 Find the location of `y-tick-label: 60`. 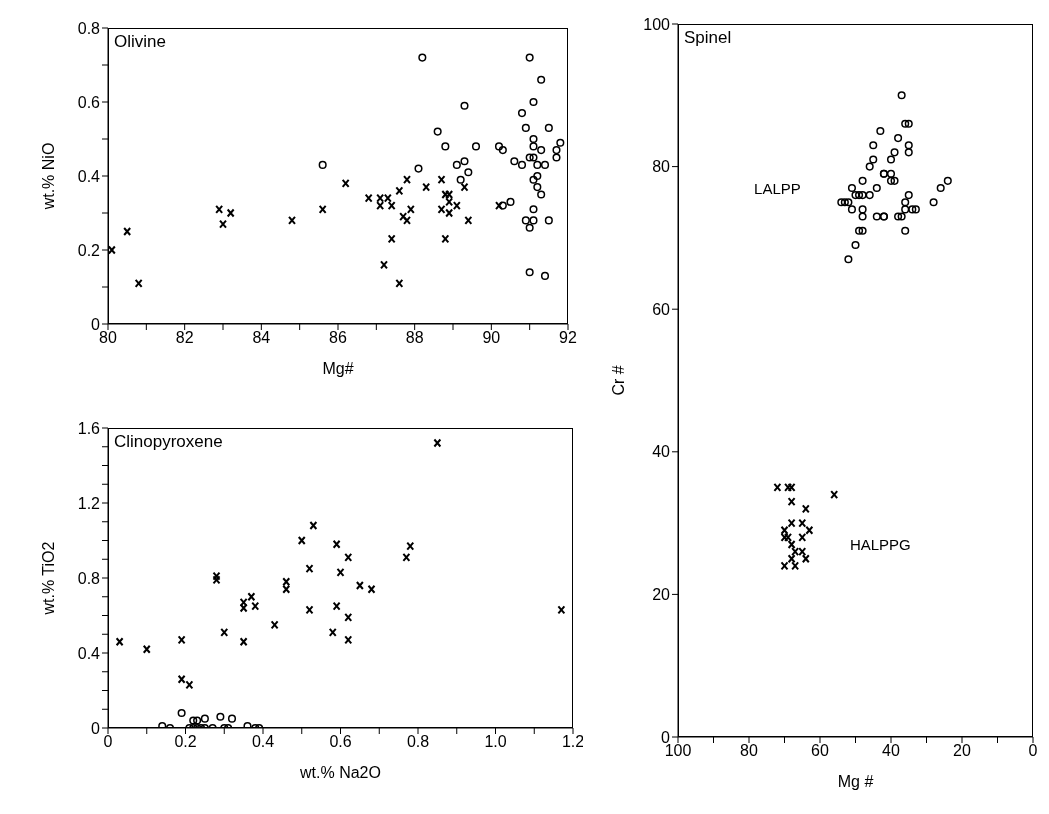

y-tick-label: 60 is located at coordinates (661, 309).